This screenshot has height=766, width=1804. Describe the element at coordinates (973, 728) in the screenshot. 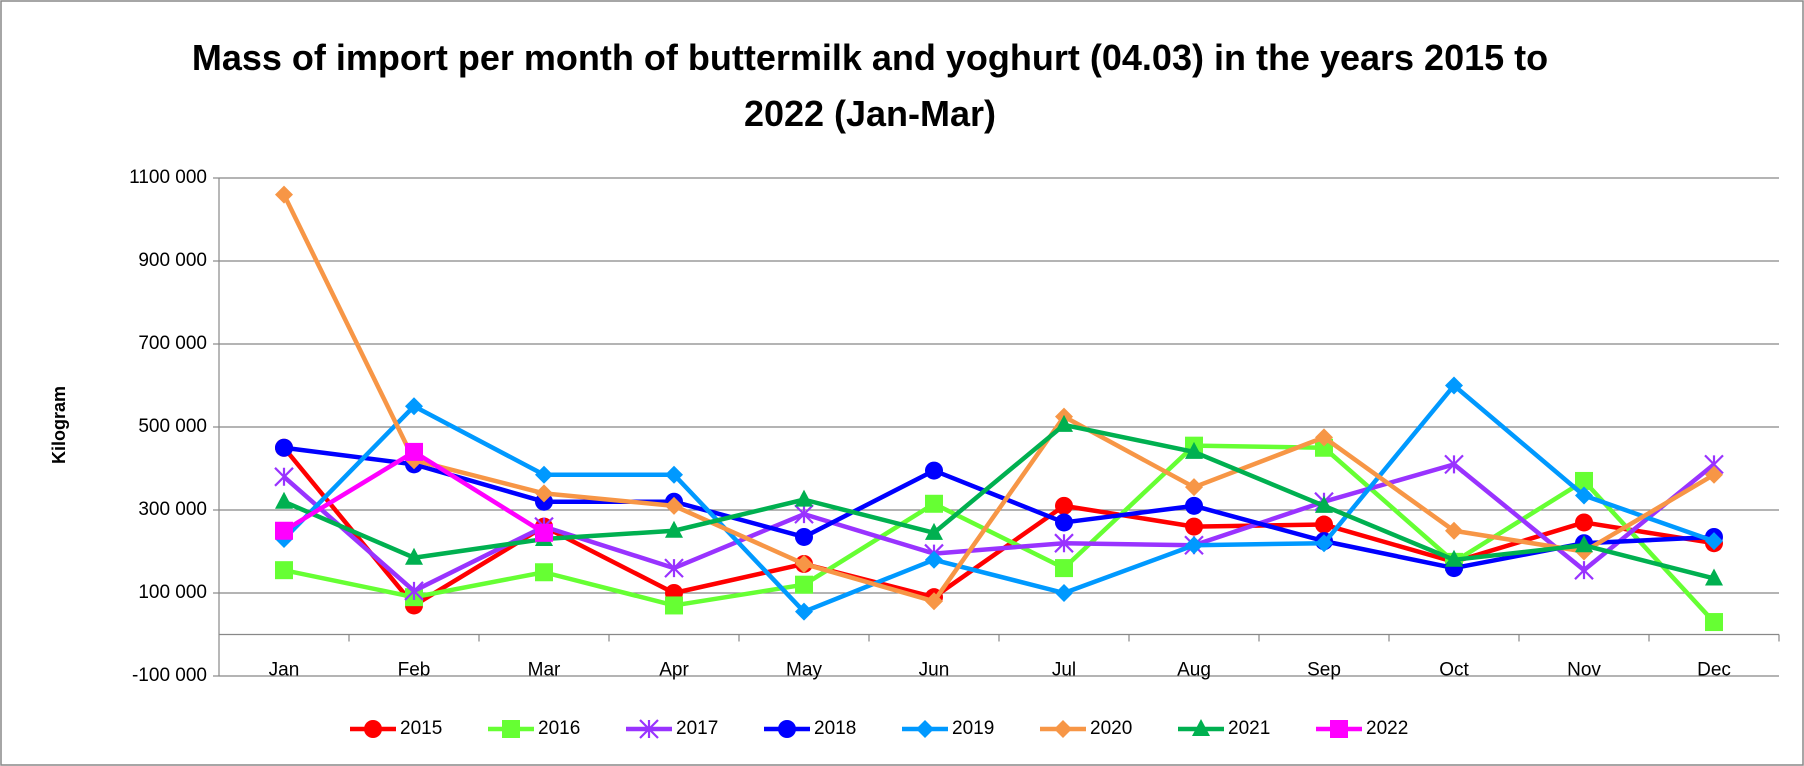

I see `legend-label: 2019` at that location.